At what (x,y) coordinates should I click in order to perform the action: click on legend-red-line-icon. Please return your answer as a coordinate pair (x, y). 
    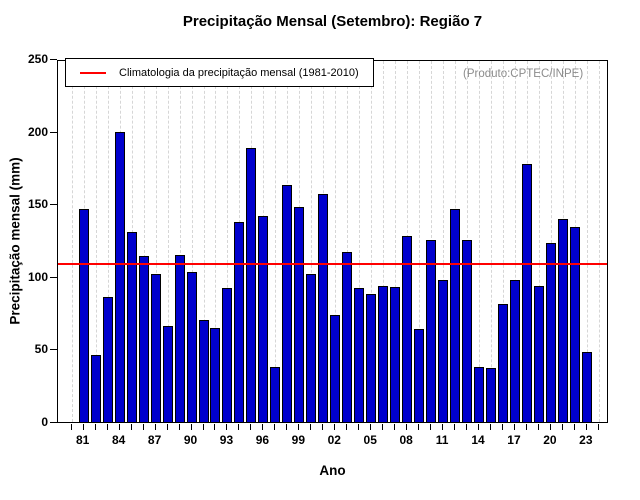
    Looking at the image, I should click on (93, 72).